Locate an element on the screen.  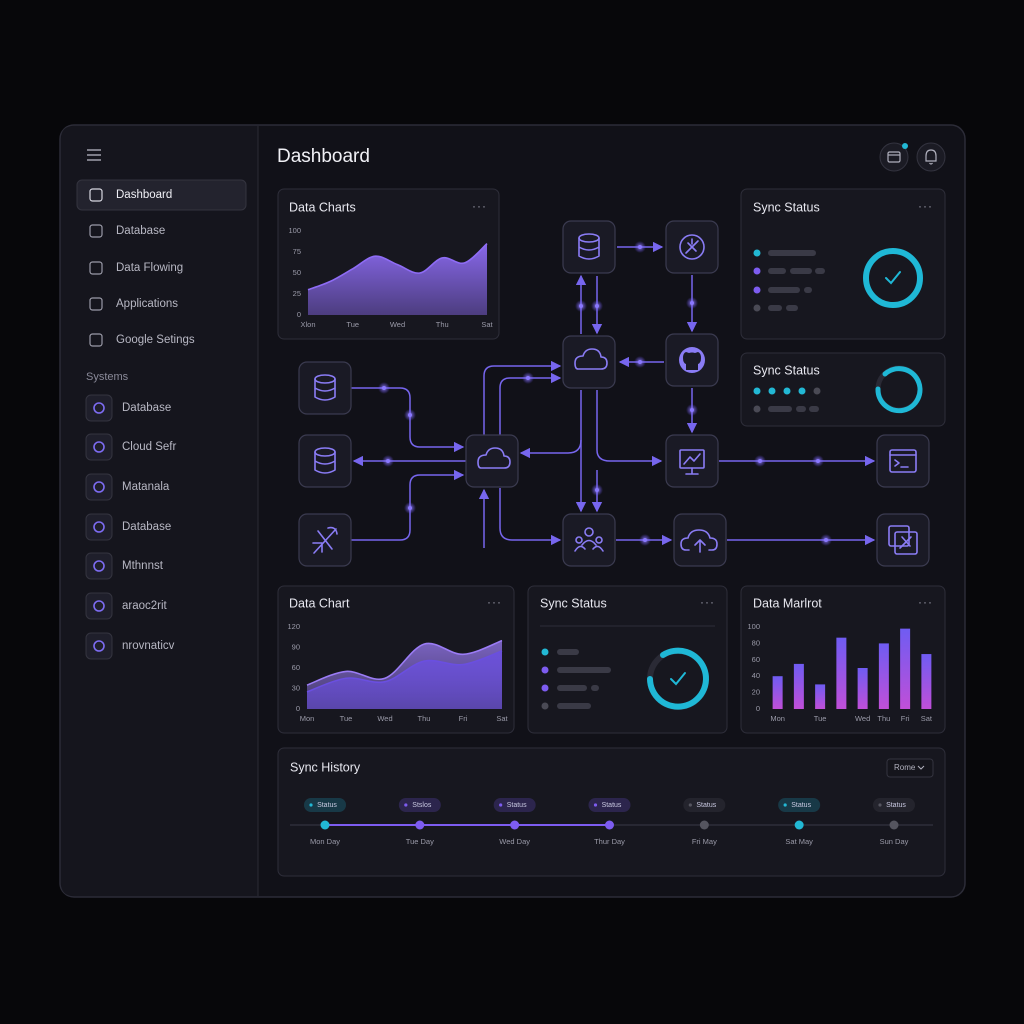
day-label: Thur Day is located at coordinates (609, 841).